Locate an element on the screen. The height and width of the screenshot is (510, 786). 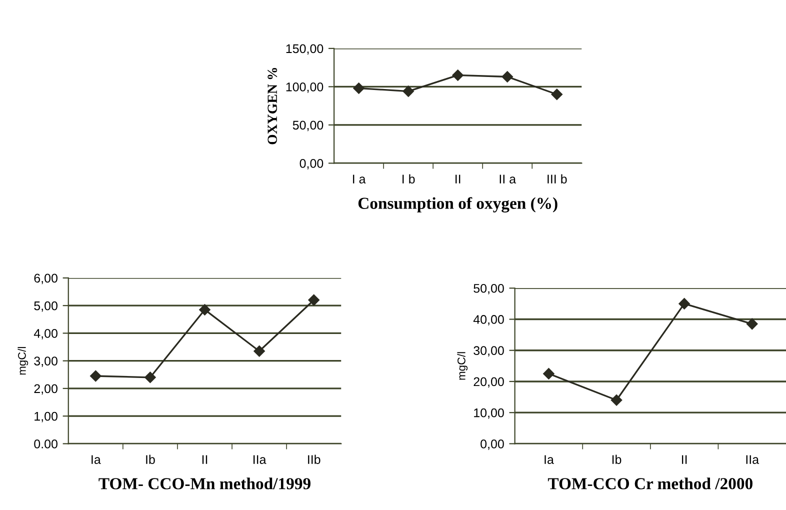
y-tick-label: 20,00 is located at coordinates (489, 382).